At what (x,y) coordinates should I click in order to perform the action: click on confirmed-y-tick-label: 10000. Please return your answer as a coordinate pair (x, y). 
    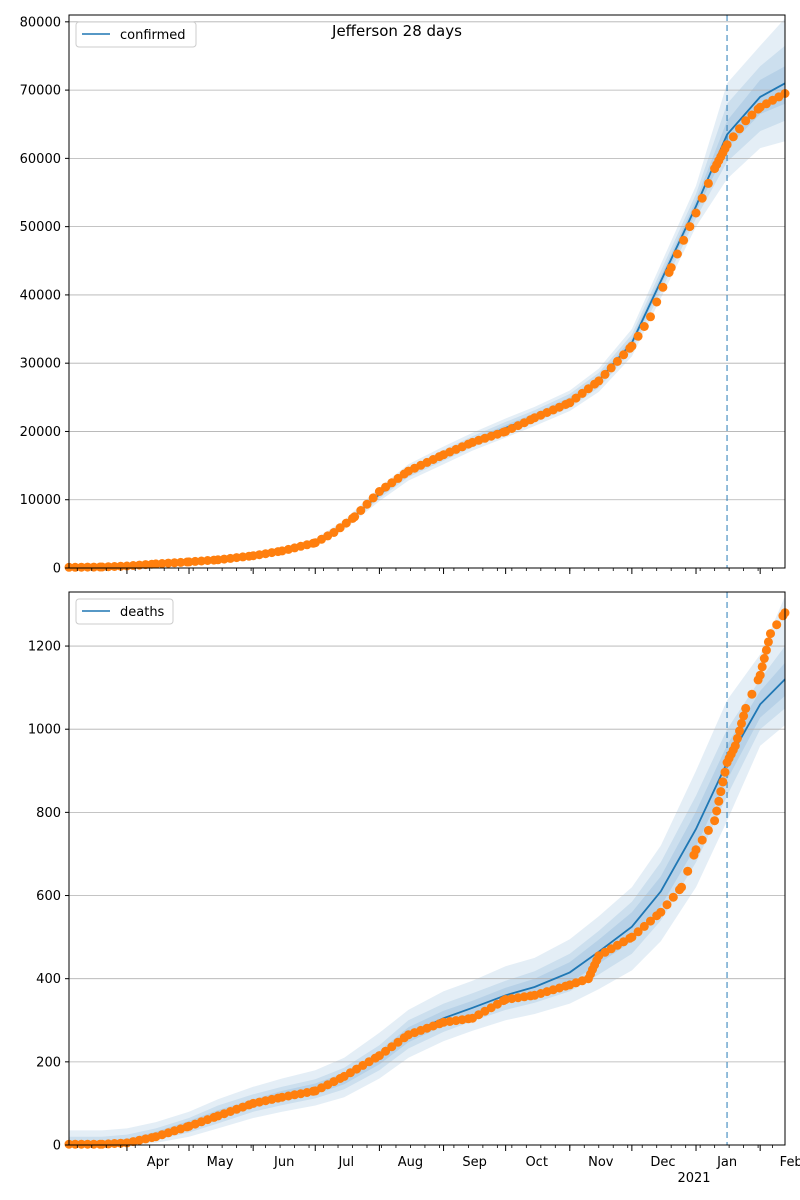
    Looking at the image, I should click on (40, 500).